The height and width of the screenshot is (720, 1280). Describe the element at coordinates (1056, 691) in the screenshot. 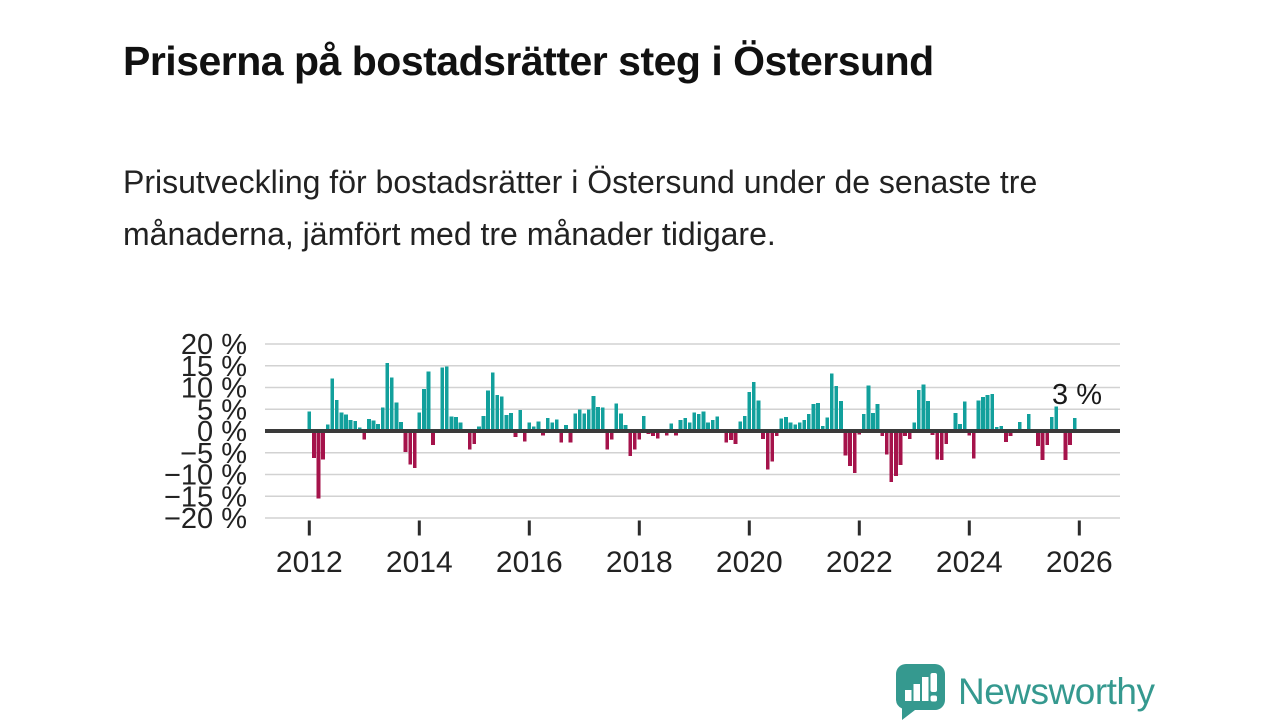

I see `newsworthy-brand-text: Newsworthy` at that location.